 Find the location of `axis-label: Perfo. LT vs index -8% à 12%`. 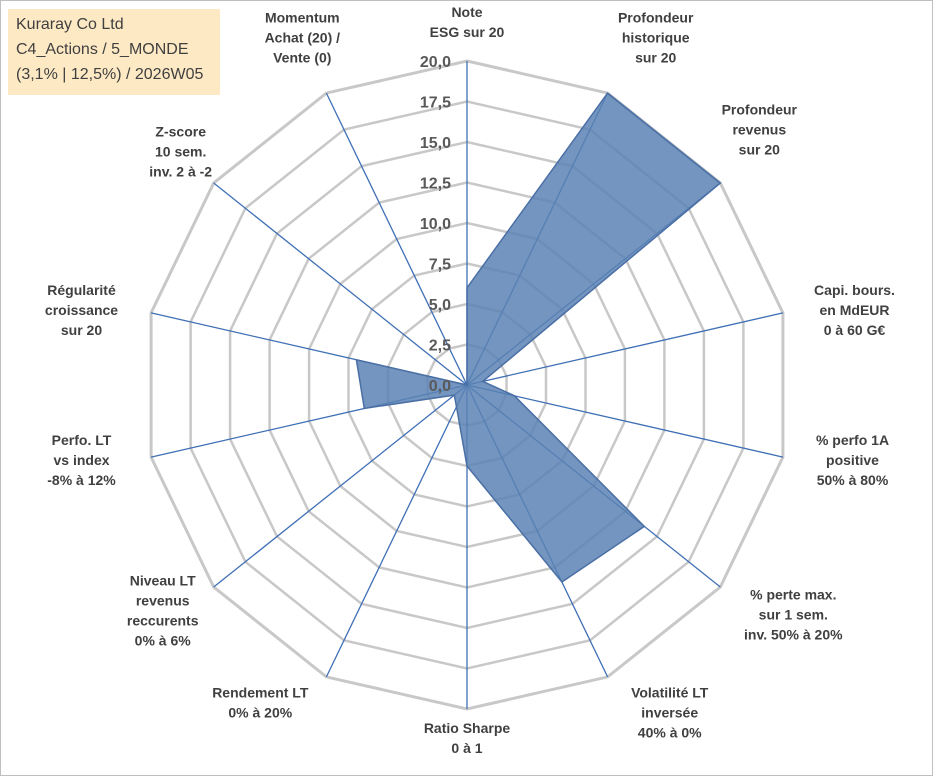

axis-label: Perfo. LT vs index -8% à 12% is located at coordinates (81, 460).